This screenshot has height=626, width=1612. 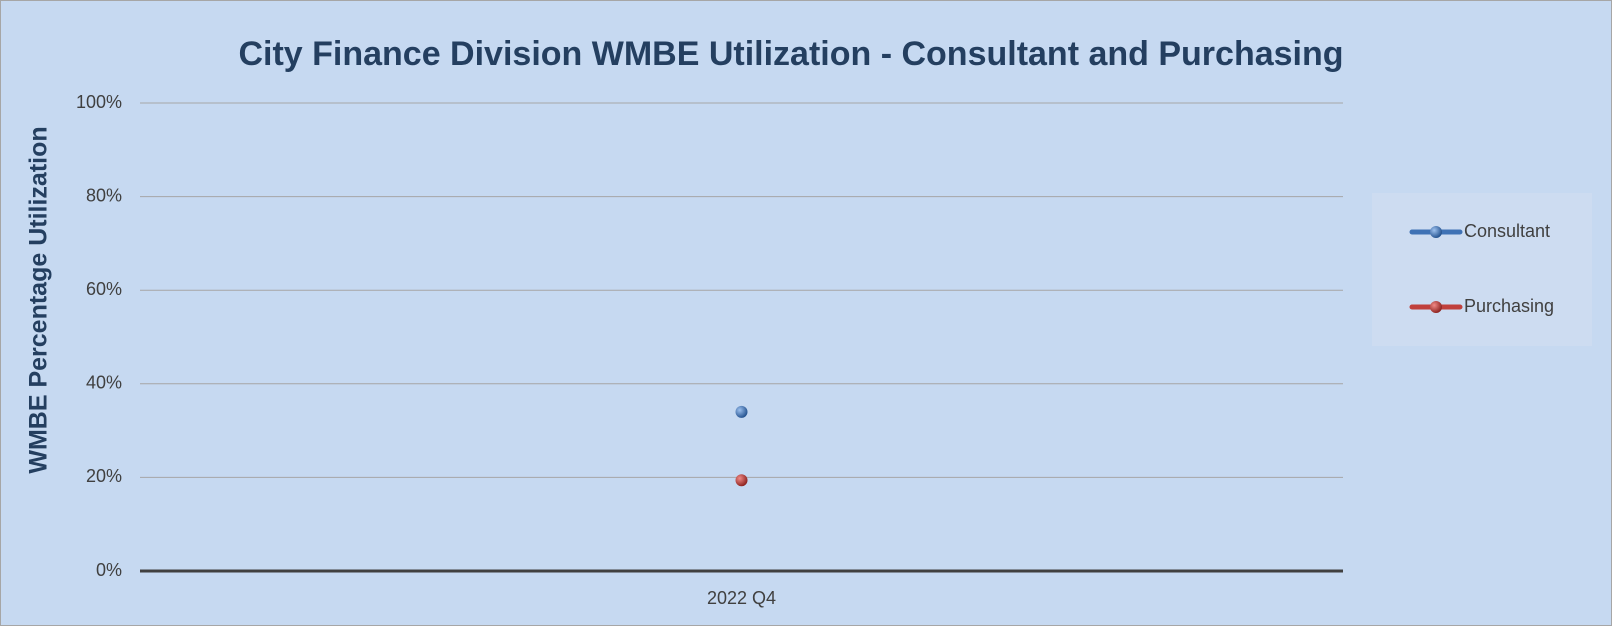 I want to click on x-tick-label: 2022 Q4, so click(x=741, y=598).